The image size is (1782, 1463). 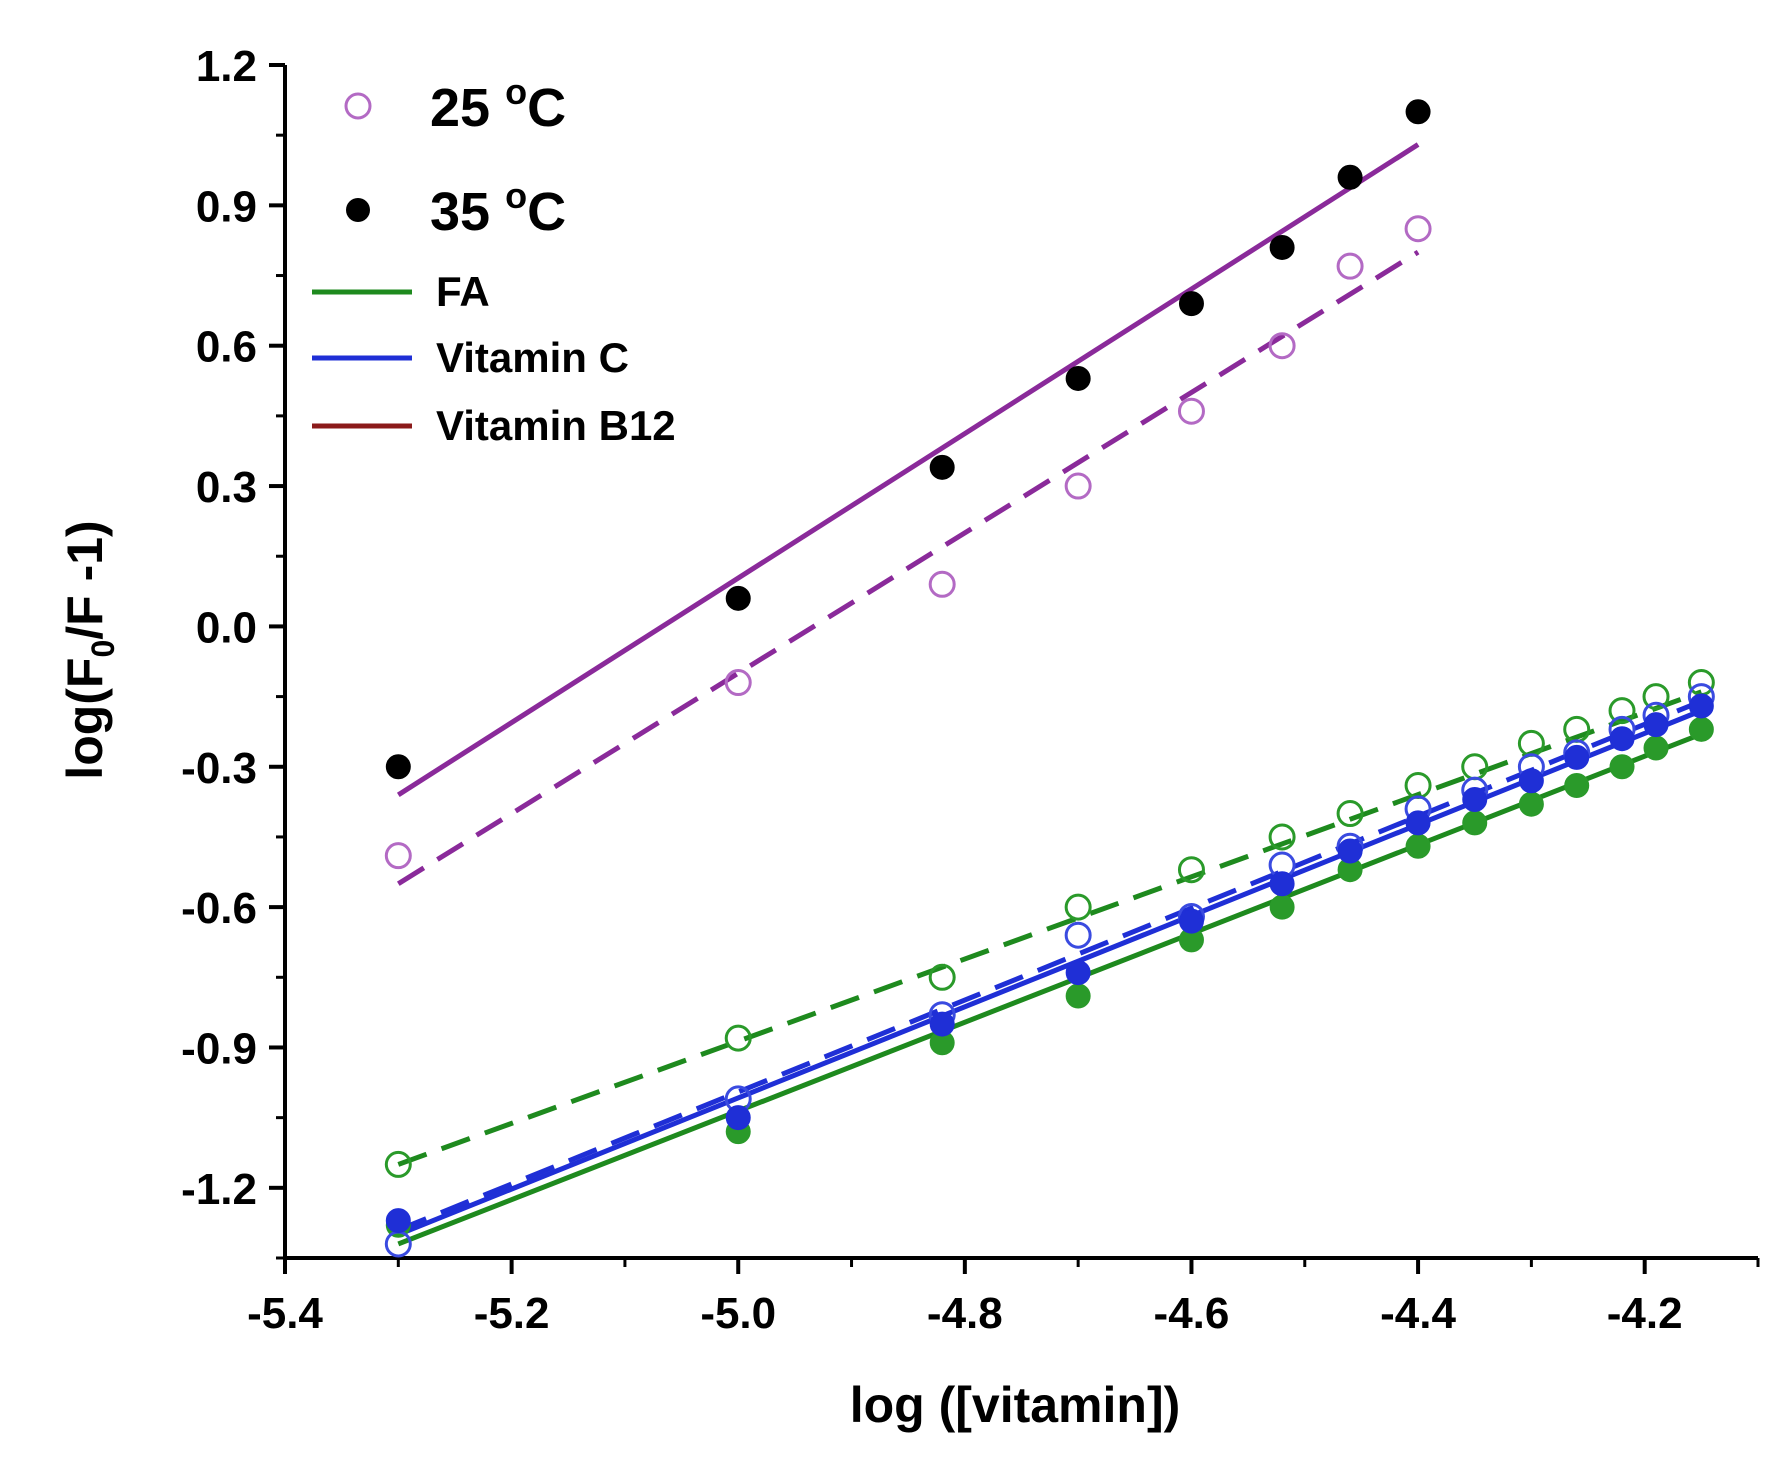 I want to click on y-tick-label: 0.0, so click(x=226, y=627).